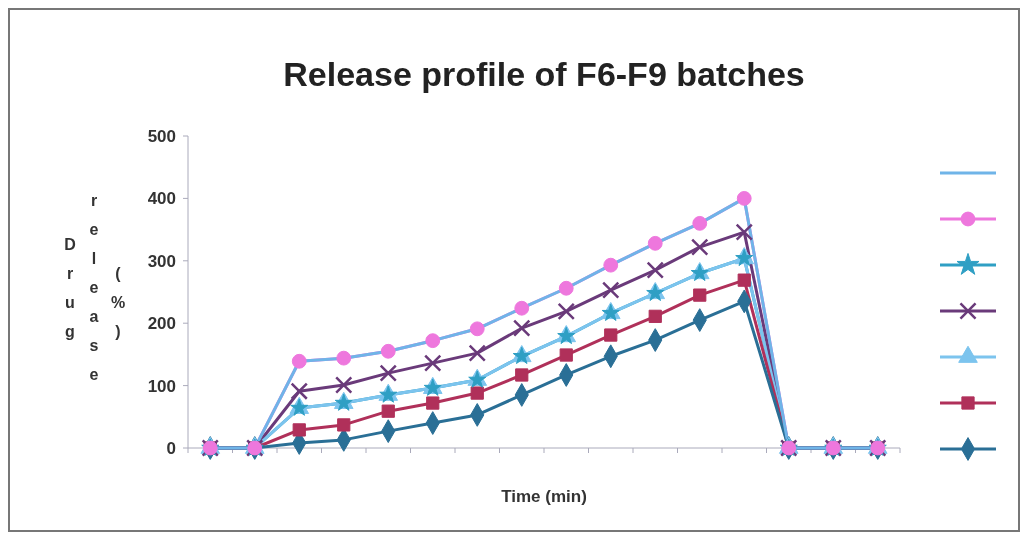 The image size is (1028, 540). I want to click on x-axis-title: Time (min), so click(544, 496).